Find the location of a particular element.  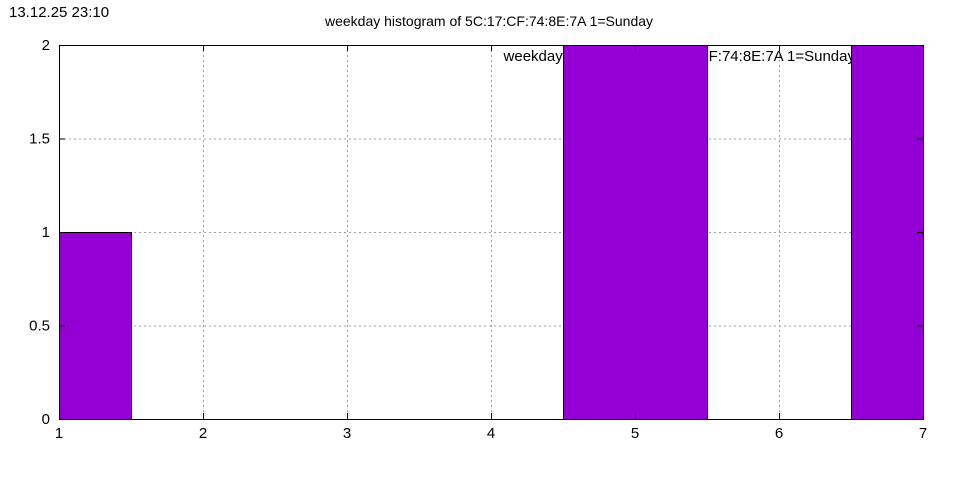

x-tick-label: 7 is located at coordinates (923, 433).